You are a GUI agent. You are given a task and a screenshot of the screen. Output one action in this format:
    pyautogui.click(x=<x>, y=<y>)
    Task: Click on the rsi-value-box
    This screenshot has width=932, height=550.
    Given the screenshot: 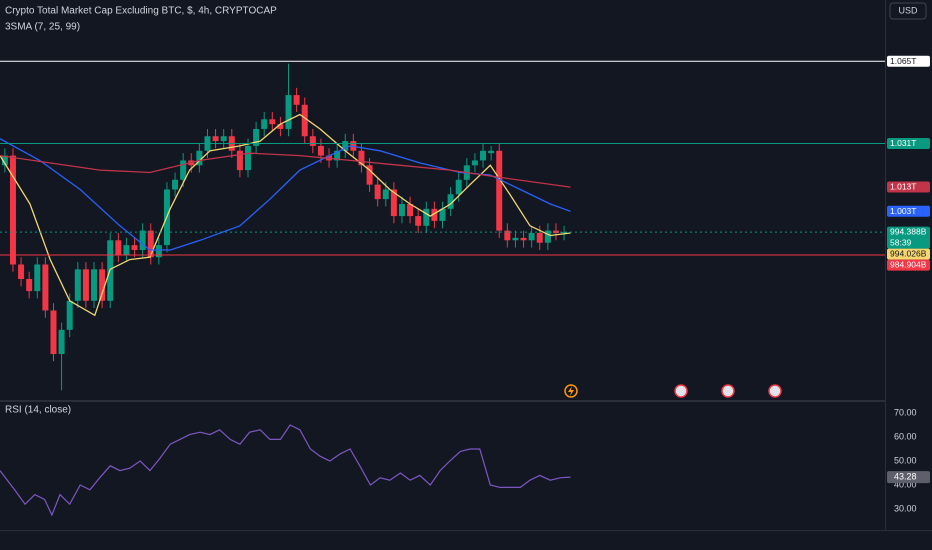 What is the action you would take?
    pyautogui.click(x=908, y=477)
    